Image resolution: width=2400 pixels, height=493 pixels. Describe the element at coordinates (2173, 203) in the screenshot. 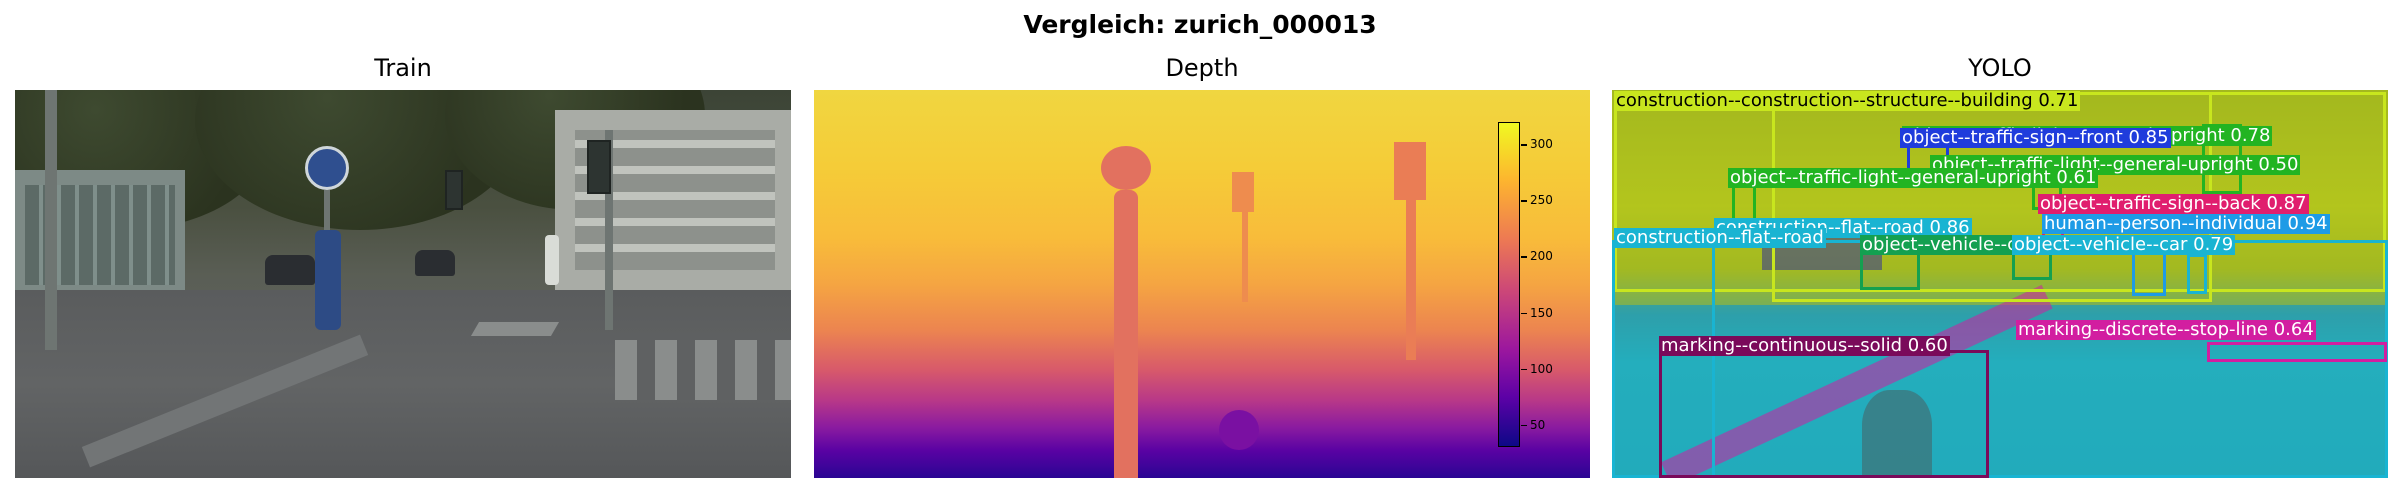

I see `detection-label: object--traffic-sign--back 0.87` at that location.